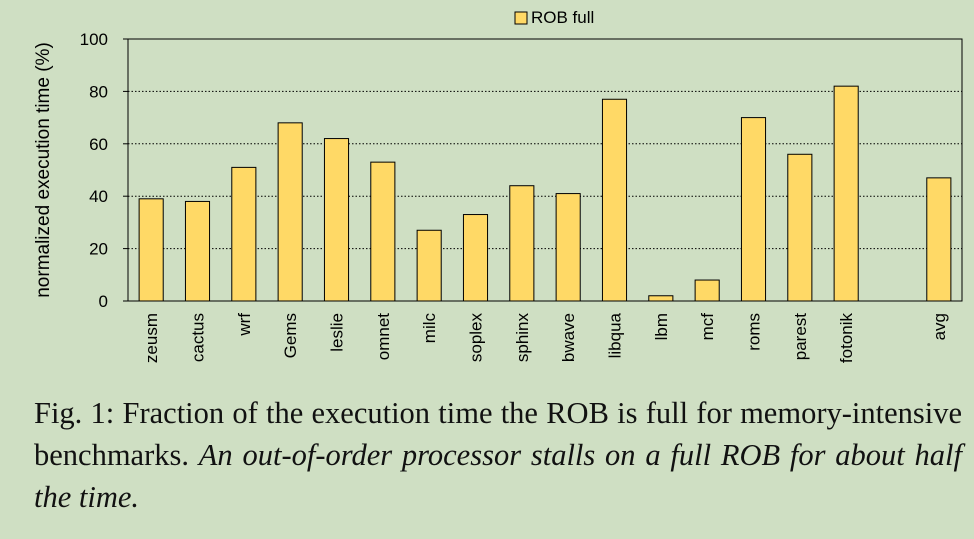  What do you see at coordinates (94, 170) in the screenshot?
I see `y-tick-labels: 0 20 40 60 80 100` at bounding box center [94, 170].